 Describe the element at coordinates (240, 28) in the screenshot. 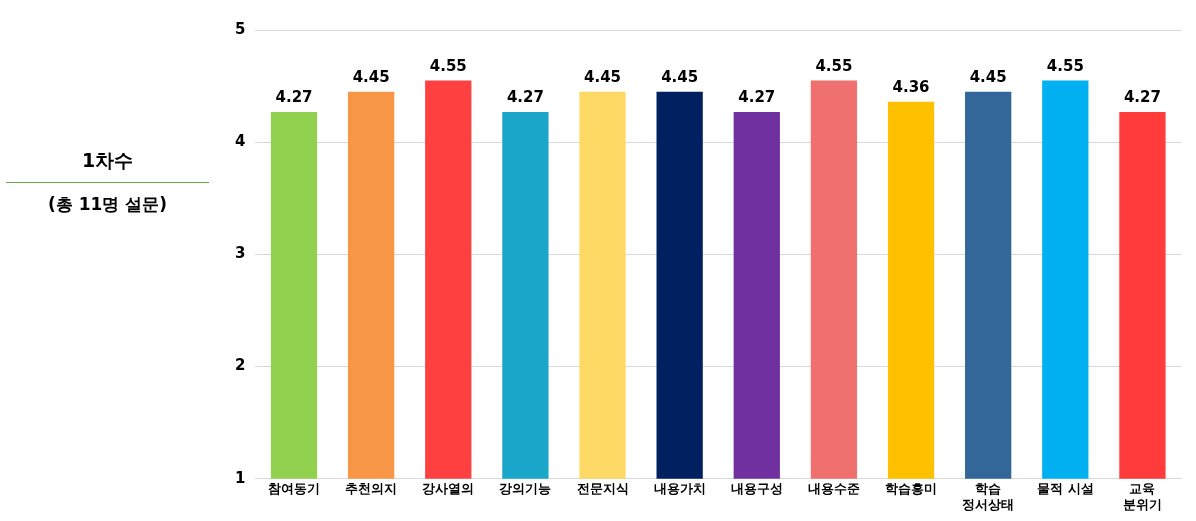

I see `y-tick-label: 5` at that location.